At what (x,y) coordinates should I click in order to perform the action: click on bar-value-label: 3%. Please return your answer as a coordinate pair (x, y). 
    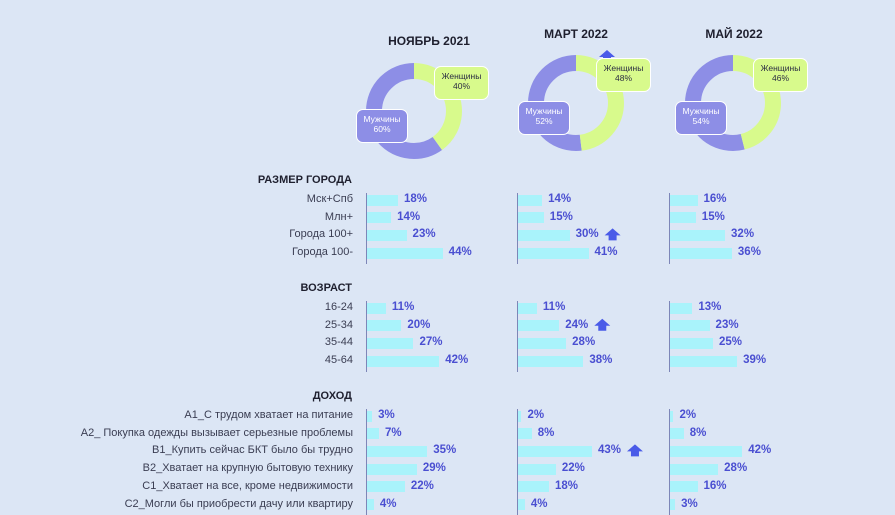
    Looking at the image, I should click on (386, 415).